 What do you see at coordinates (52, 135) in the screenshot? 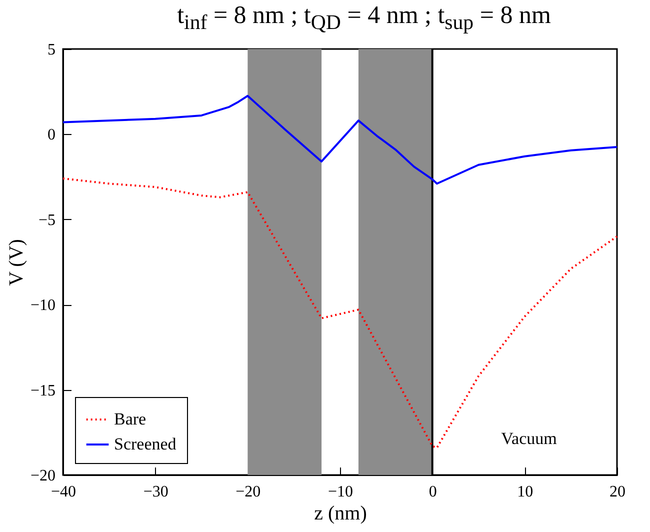
I see `y-tick-label: 0` at bounding box center [52, 135].